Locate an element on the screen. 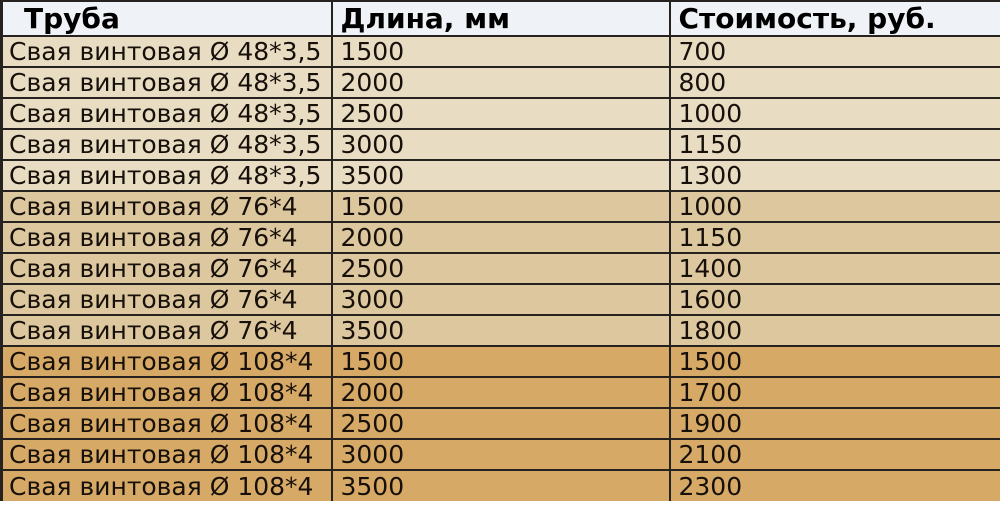  cell-price: 1600 is located at coordinates (834, 299).